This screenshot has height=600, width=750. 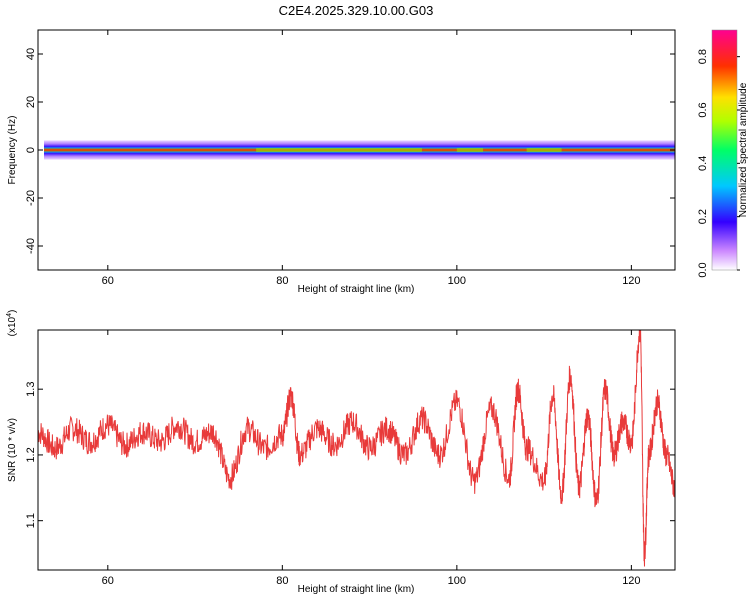 I want to click on spectrogram-y-tick-label: -40, so click(x=31, y=246).